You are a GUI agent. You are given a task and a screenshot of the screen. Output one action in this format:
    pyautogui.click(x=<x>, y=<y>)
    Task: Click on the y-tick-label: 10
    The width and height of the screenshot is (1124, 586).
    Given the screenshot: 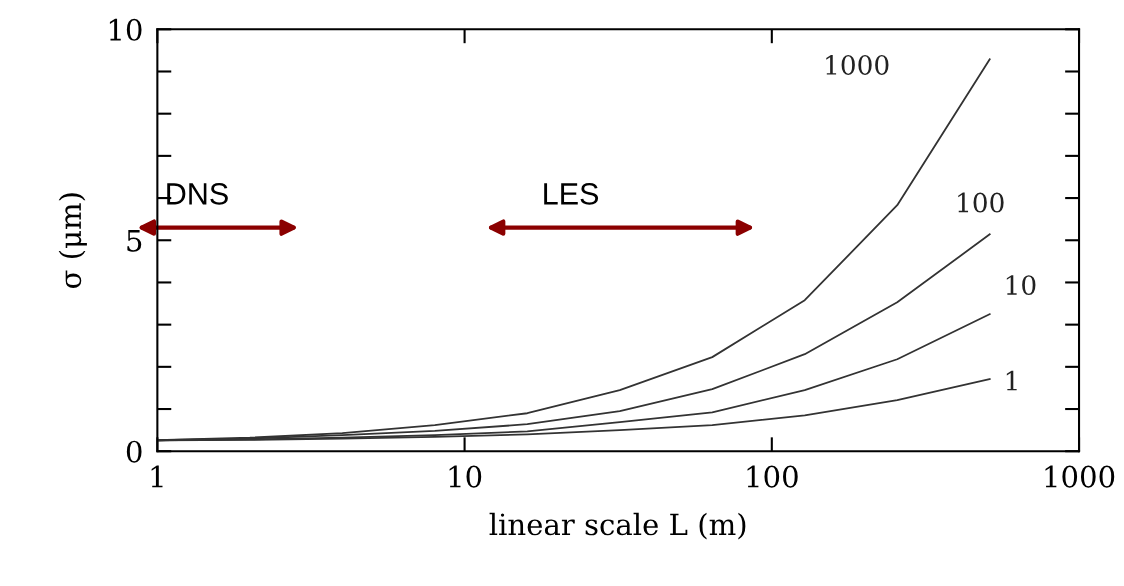 What is the action you would take?
    pyautogui.click(x=125, y=29)
    